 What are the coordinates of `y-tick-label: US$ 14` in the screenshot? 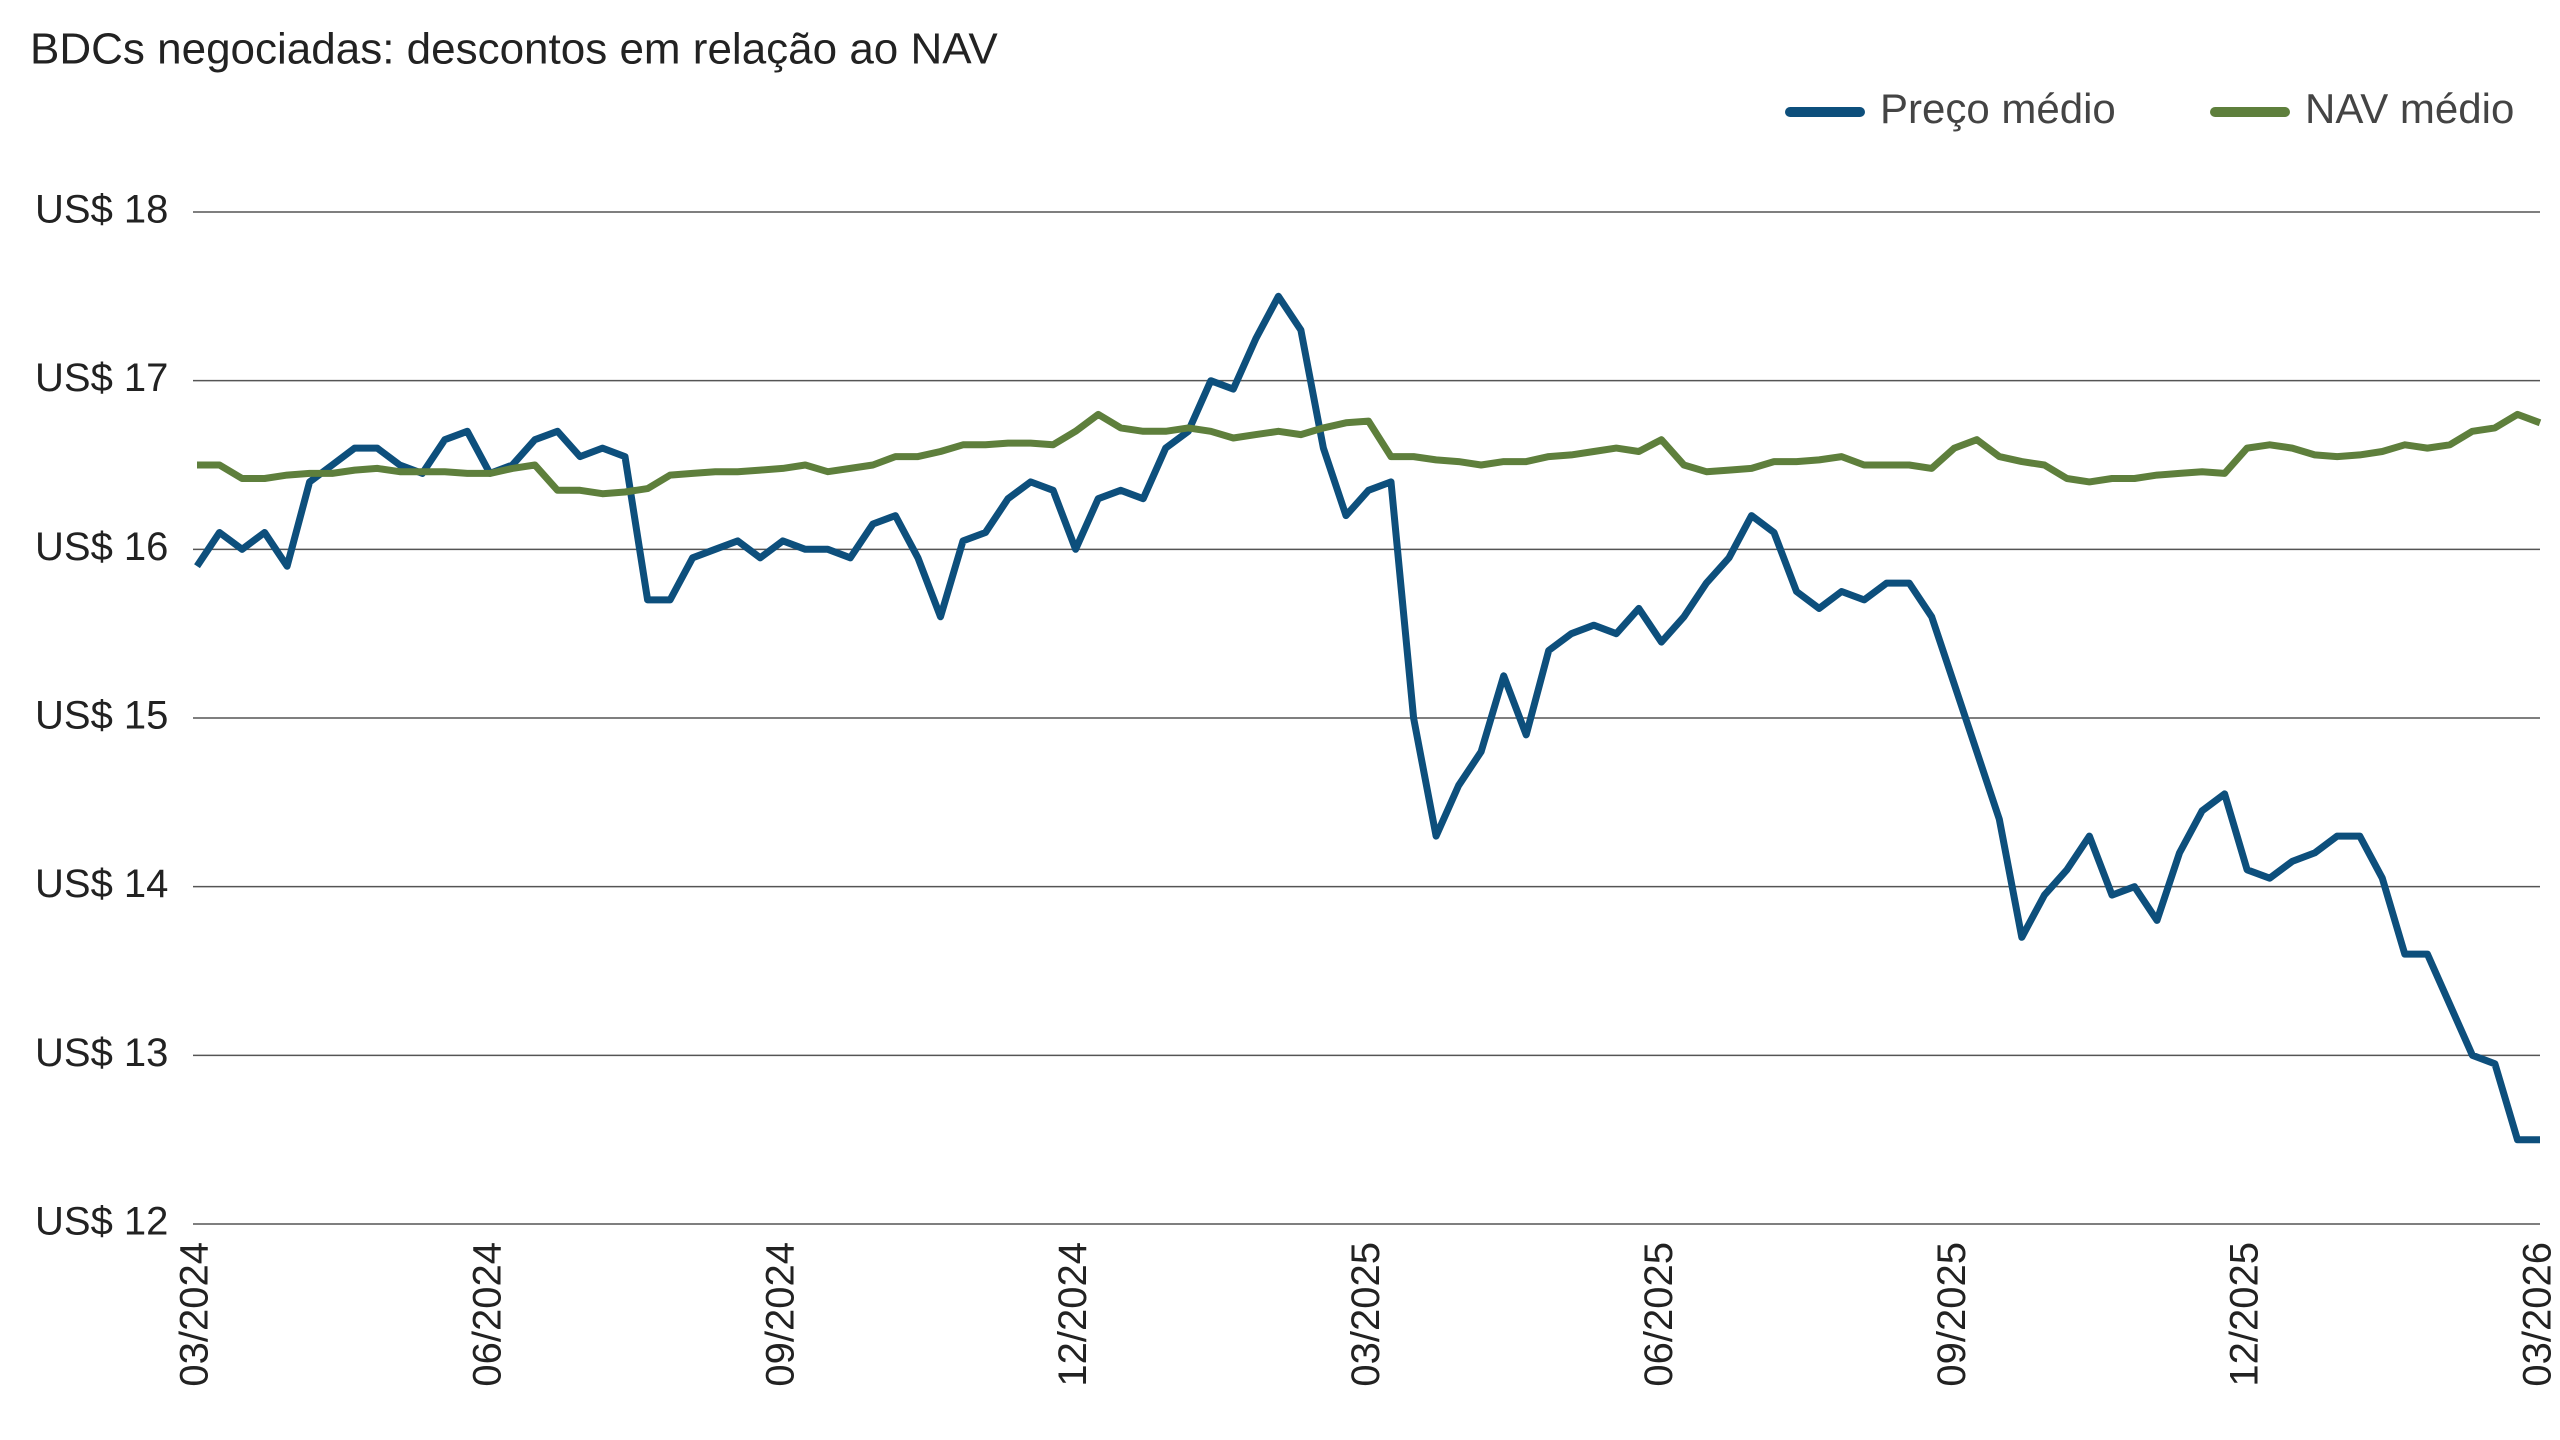 It's located at (101, 884).